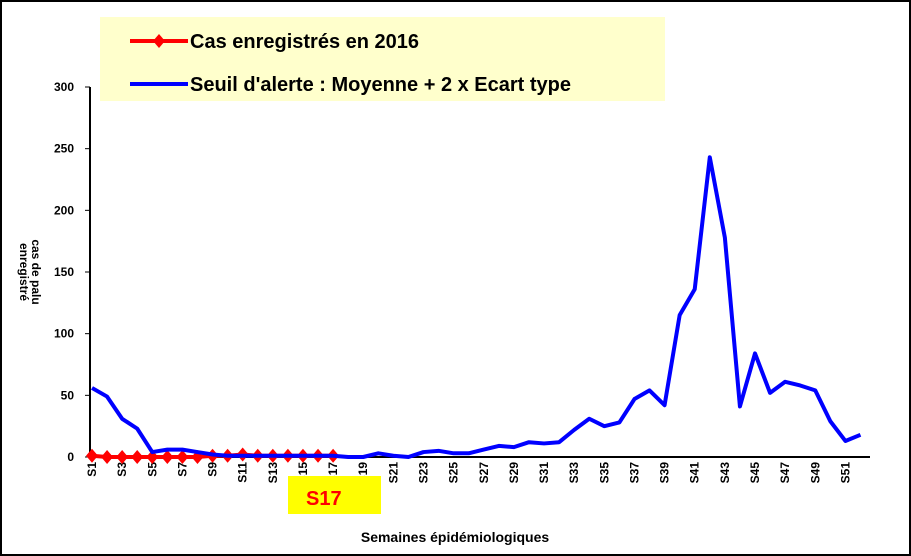 The image size is (911, 556). Describe the element at coordinates (725, 473) in the screenshot. I see `x-tick-label: S43` at that location.